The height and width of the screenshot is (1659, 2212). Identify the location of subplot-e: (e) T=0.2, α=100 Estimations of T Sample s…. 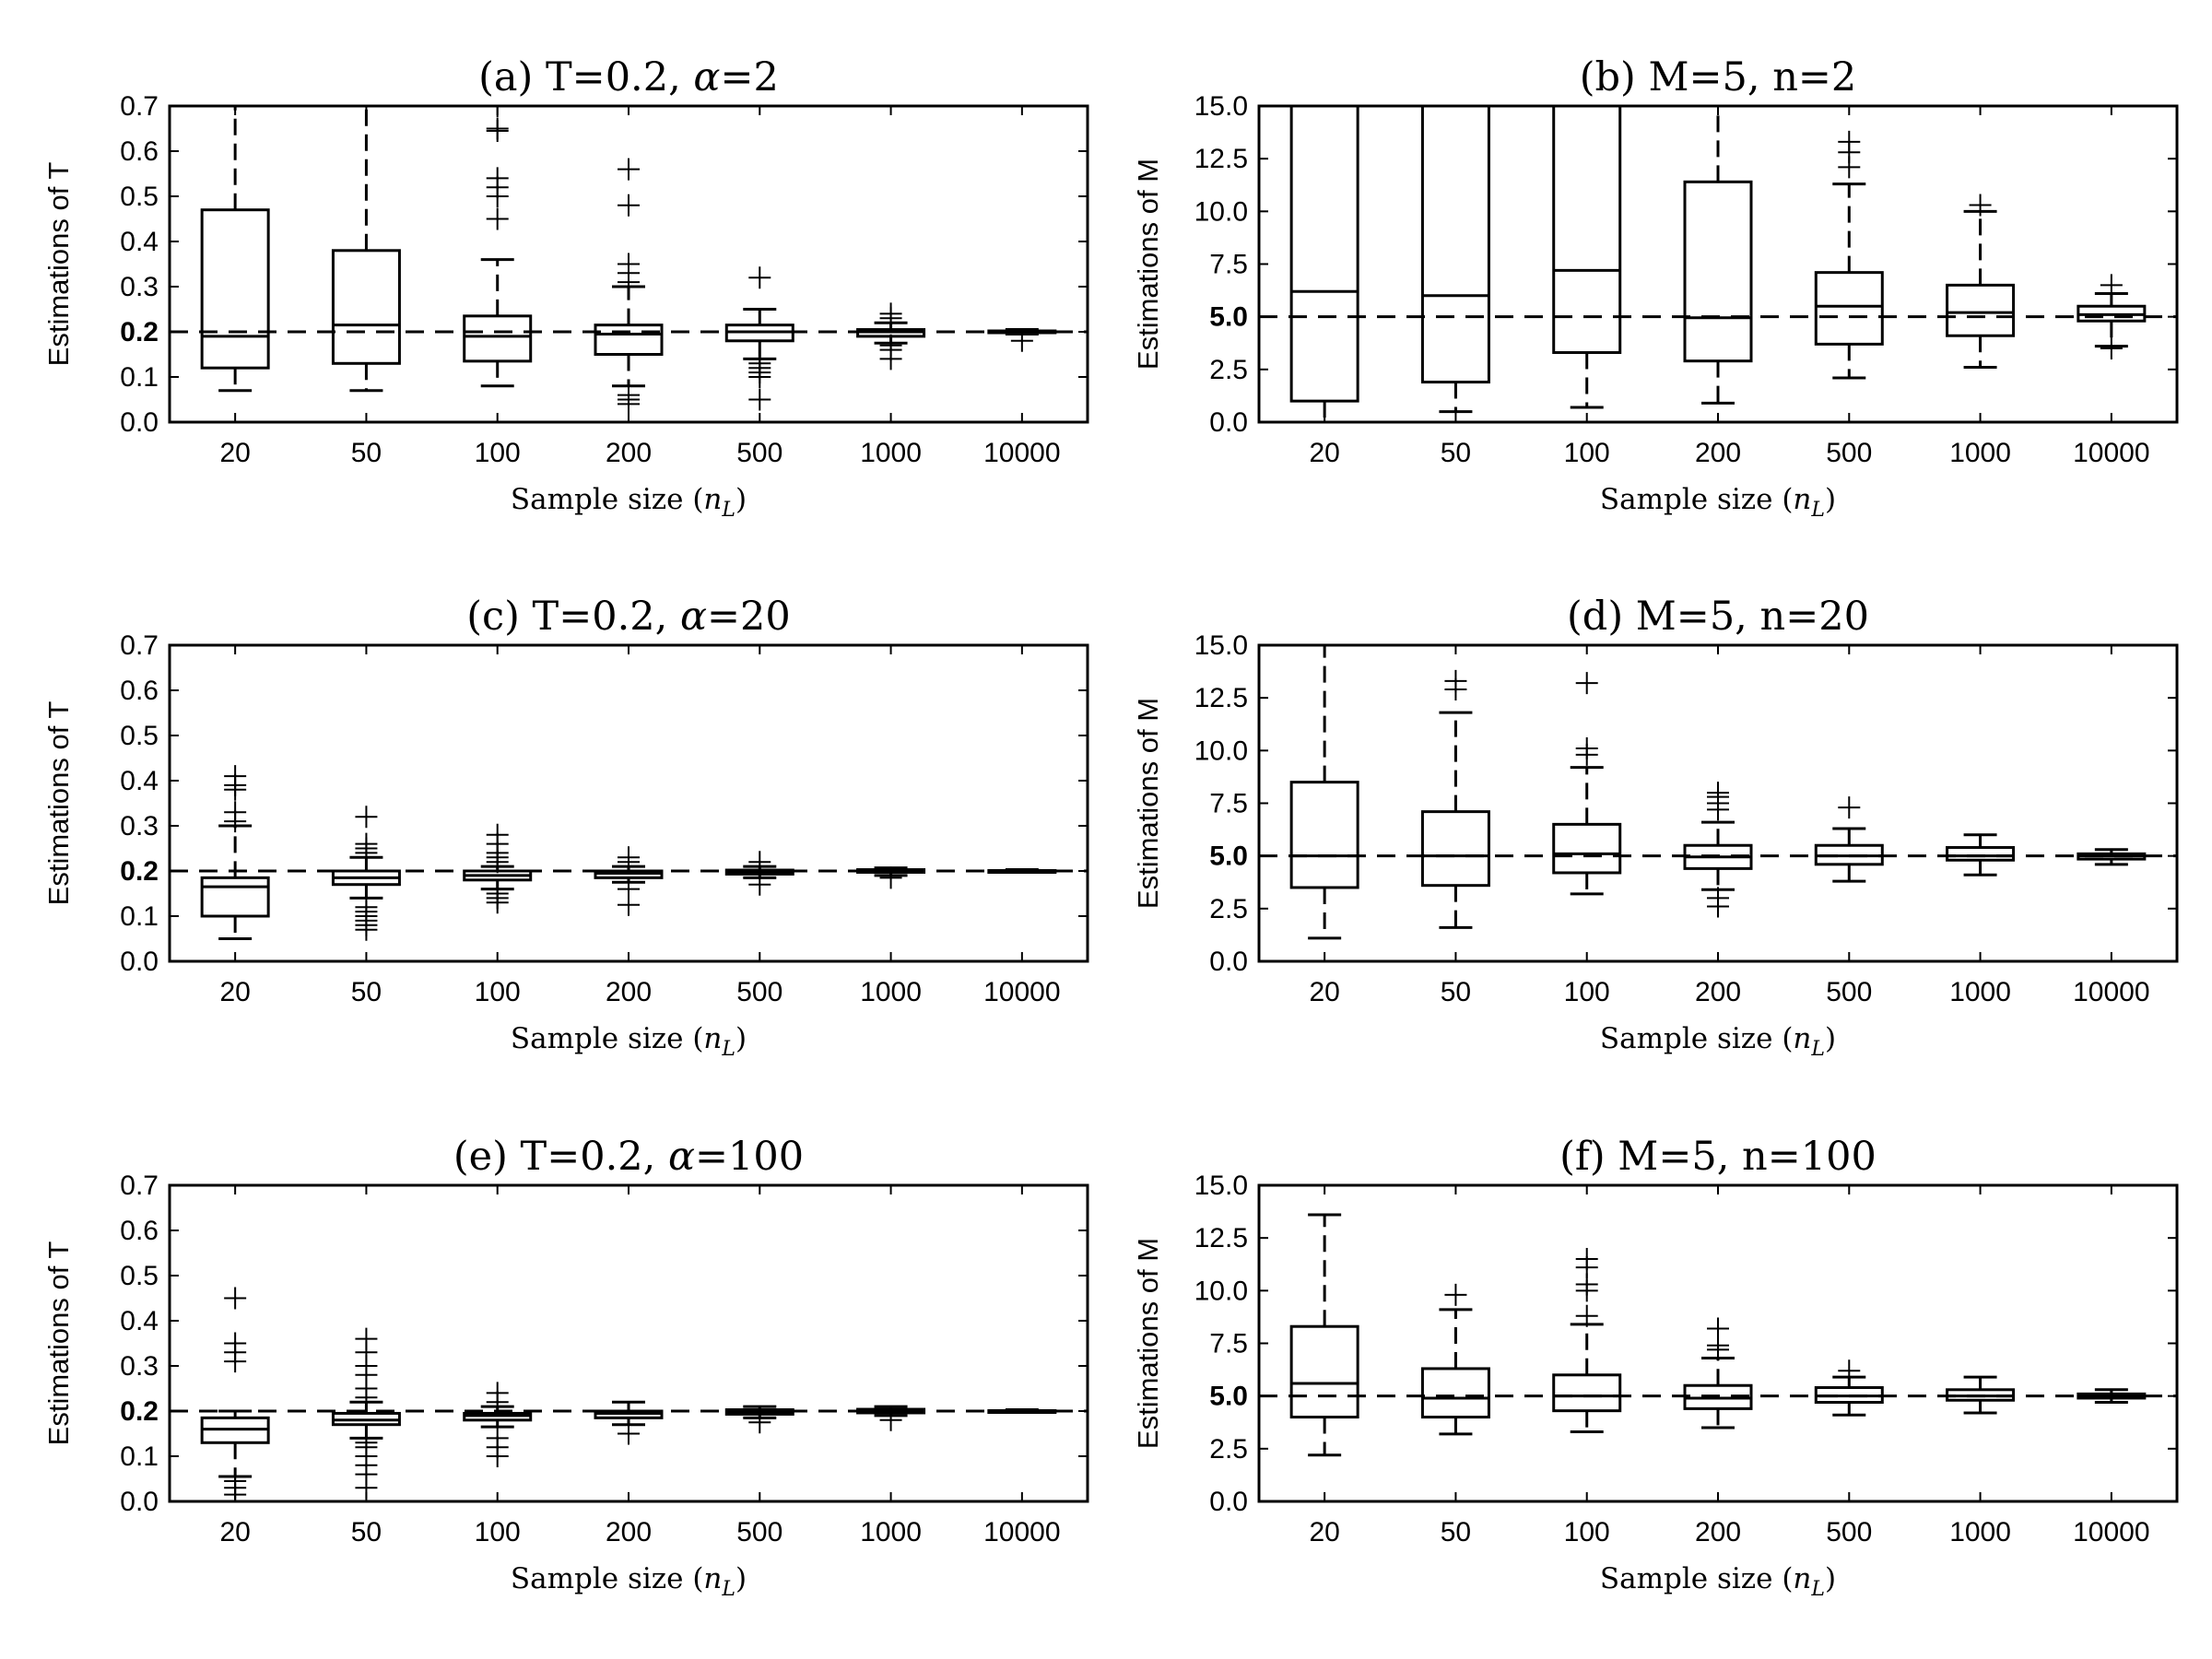
(565, 1367).